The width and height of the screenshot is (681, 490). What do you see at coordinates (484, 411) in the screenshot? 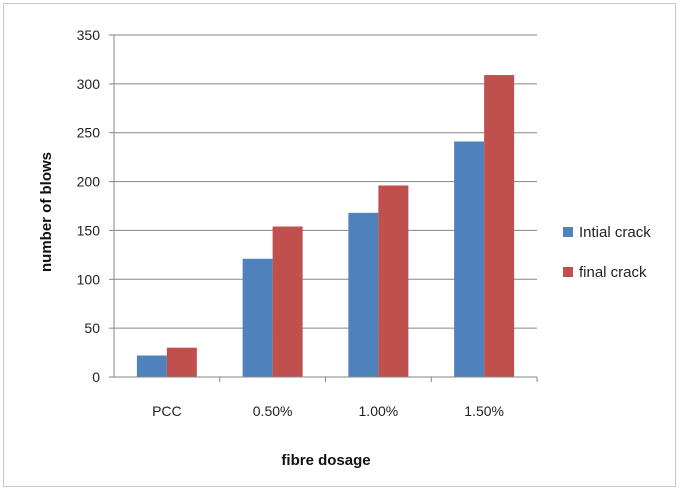
I see `x-tick-label: 1.50%` at bounding box center [484, 411].